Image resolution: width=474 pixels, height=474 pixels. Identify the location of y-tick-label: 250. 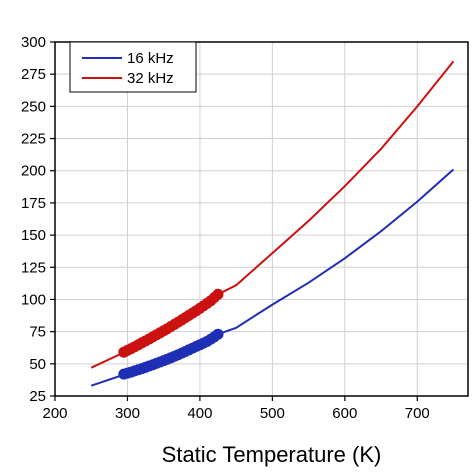
(33, 106).